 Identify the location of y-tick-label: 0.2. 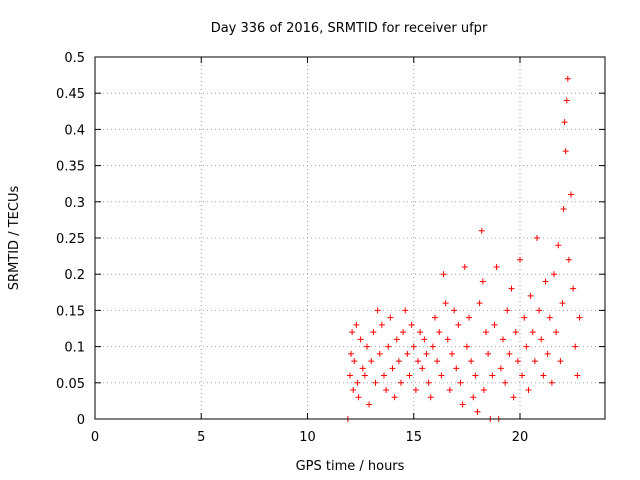
(74, 275).